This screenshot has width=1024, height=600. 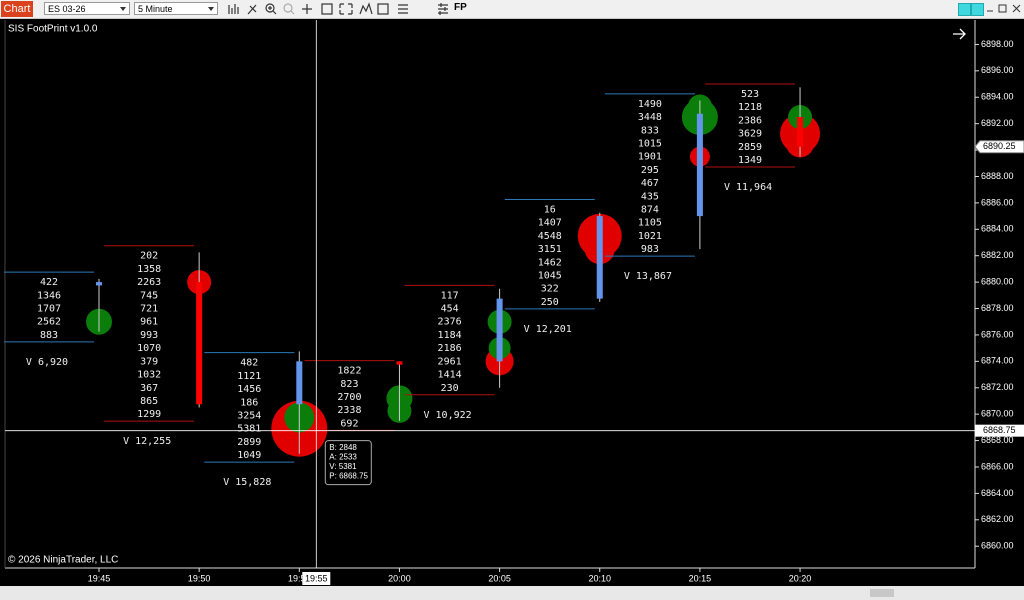 What do you see at coordinates (548, 329) in the screenshot?
I see `bar-volume: V 12,201` at bounding box center [548, 329].